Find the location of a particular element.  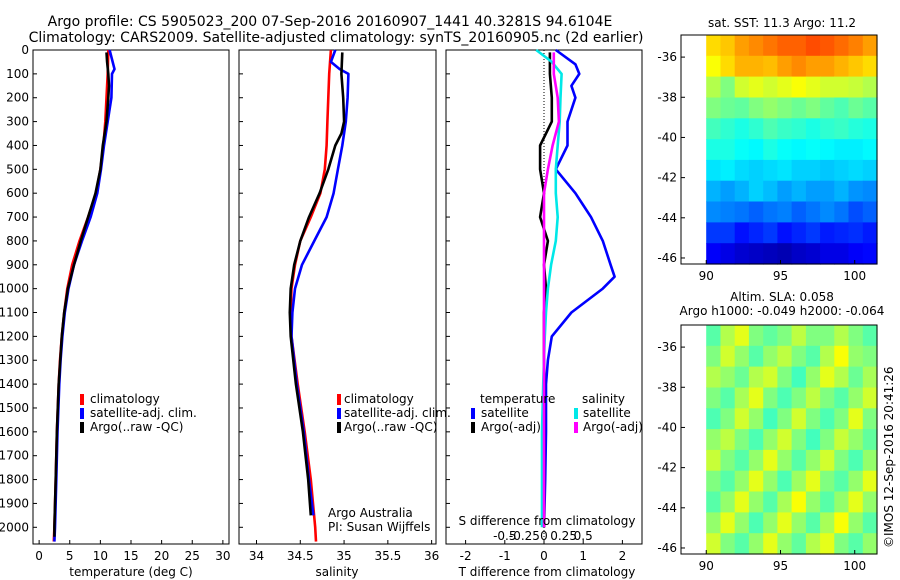

series-line-argo-raw-qc is located at coordinates (82, 294).